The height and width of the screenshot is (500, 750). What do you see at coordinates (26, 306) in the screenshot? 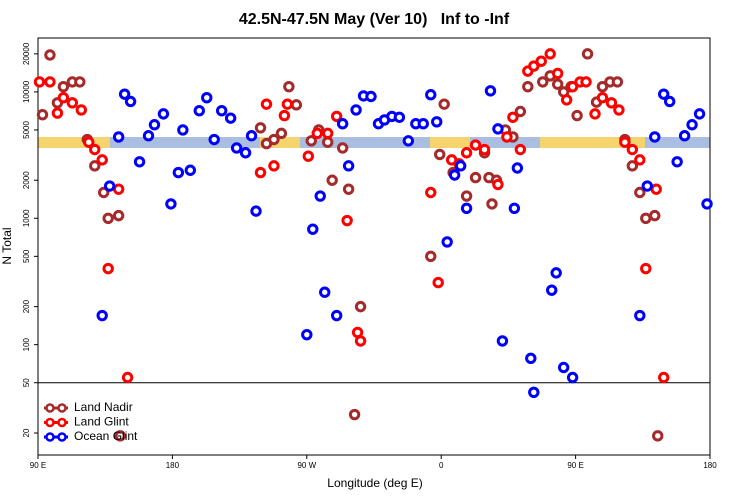
I see `y-tick-label: 200` at bounding box center [26, 306].